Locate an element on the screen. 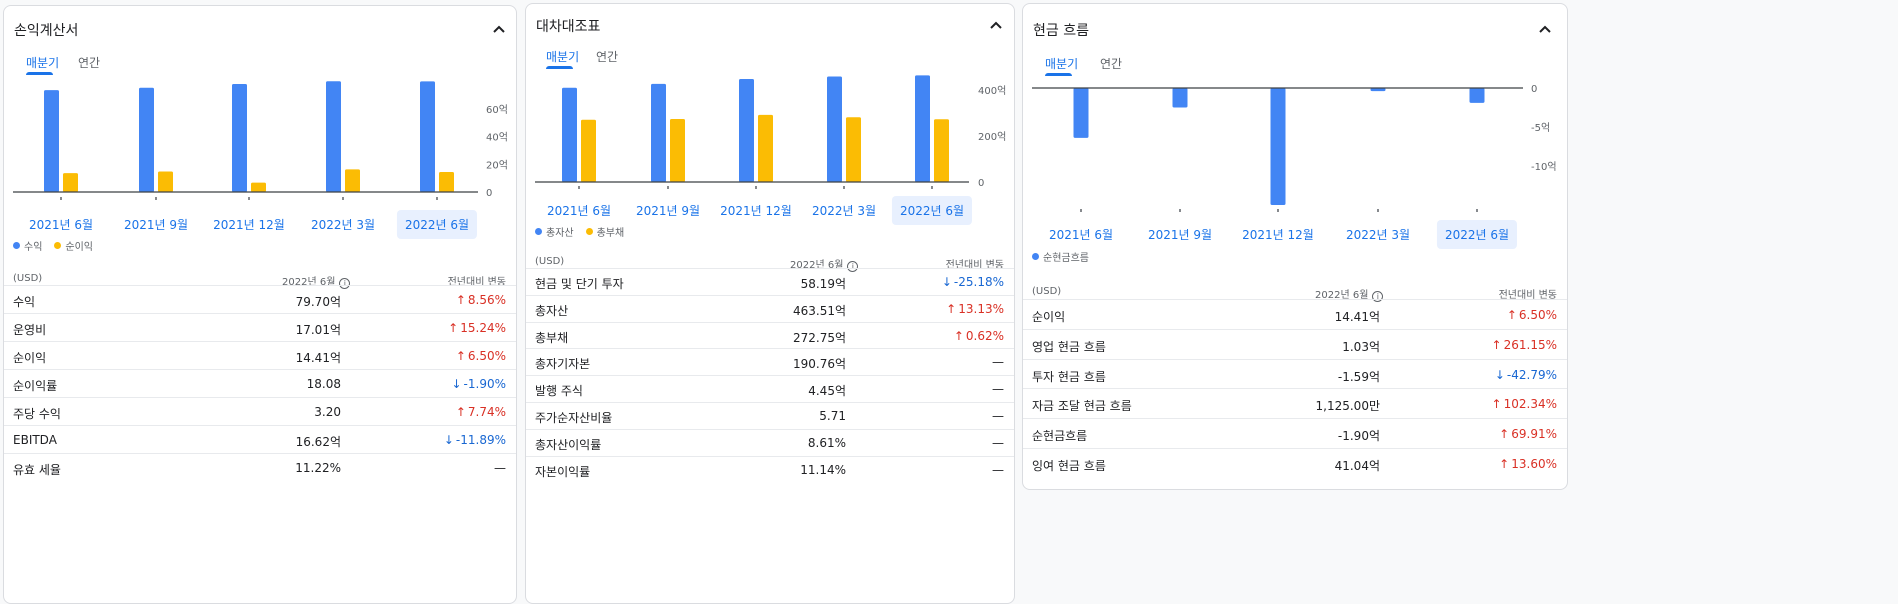 This screenshot has width=1898, height=604. period-header: 2022년 6월 i is located at coordinates (824, 264).